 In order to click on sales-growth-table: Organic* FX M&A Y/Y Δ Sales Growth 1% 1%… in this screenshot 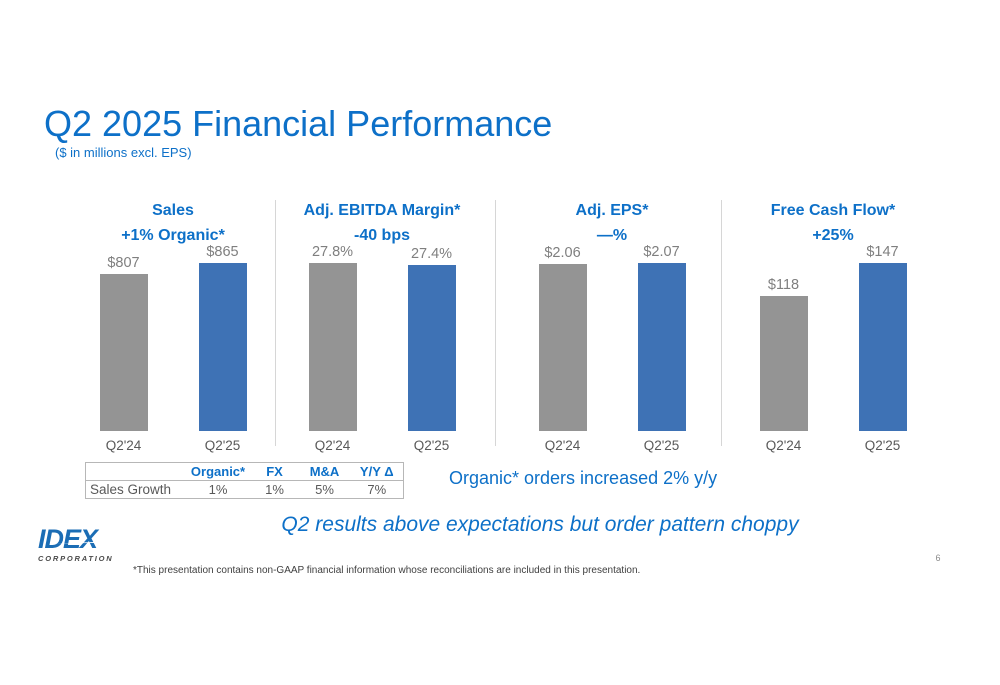, I will do `click(244, 480)`.